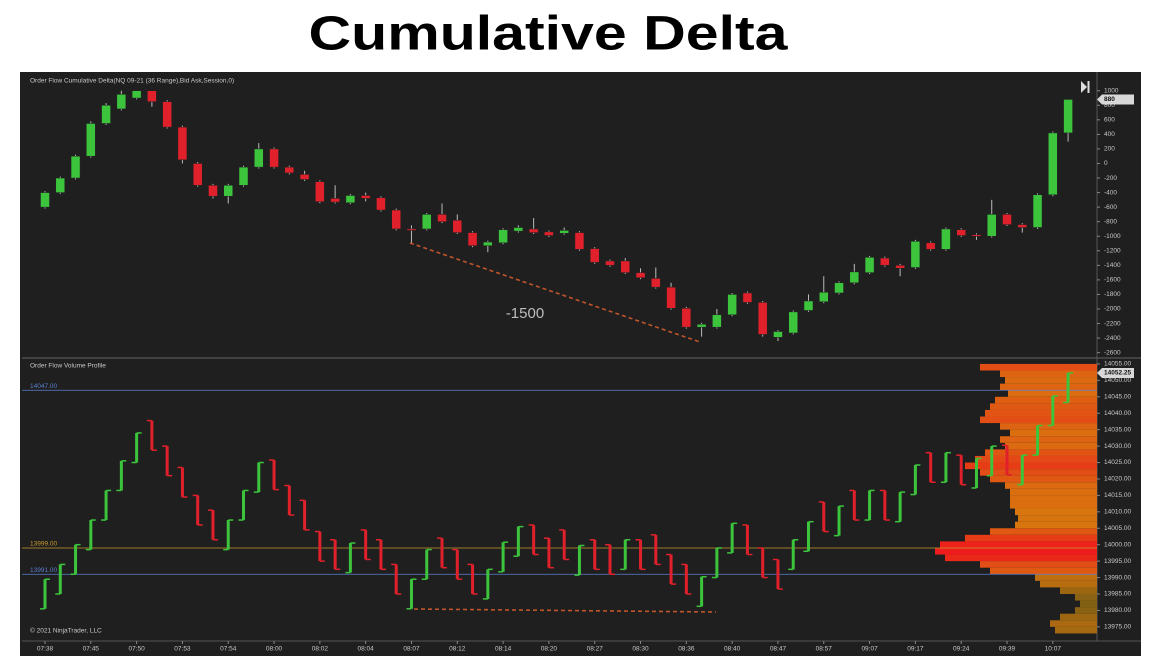 This screenshot has height=668, width=1155. I want to click on y-tick-label: 14000.00, so click(1117, 544).